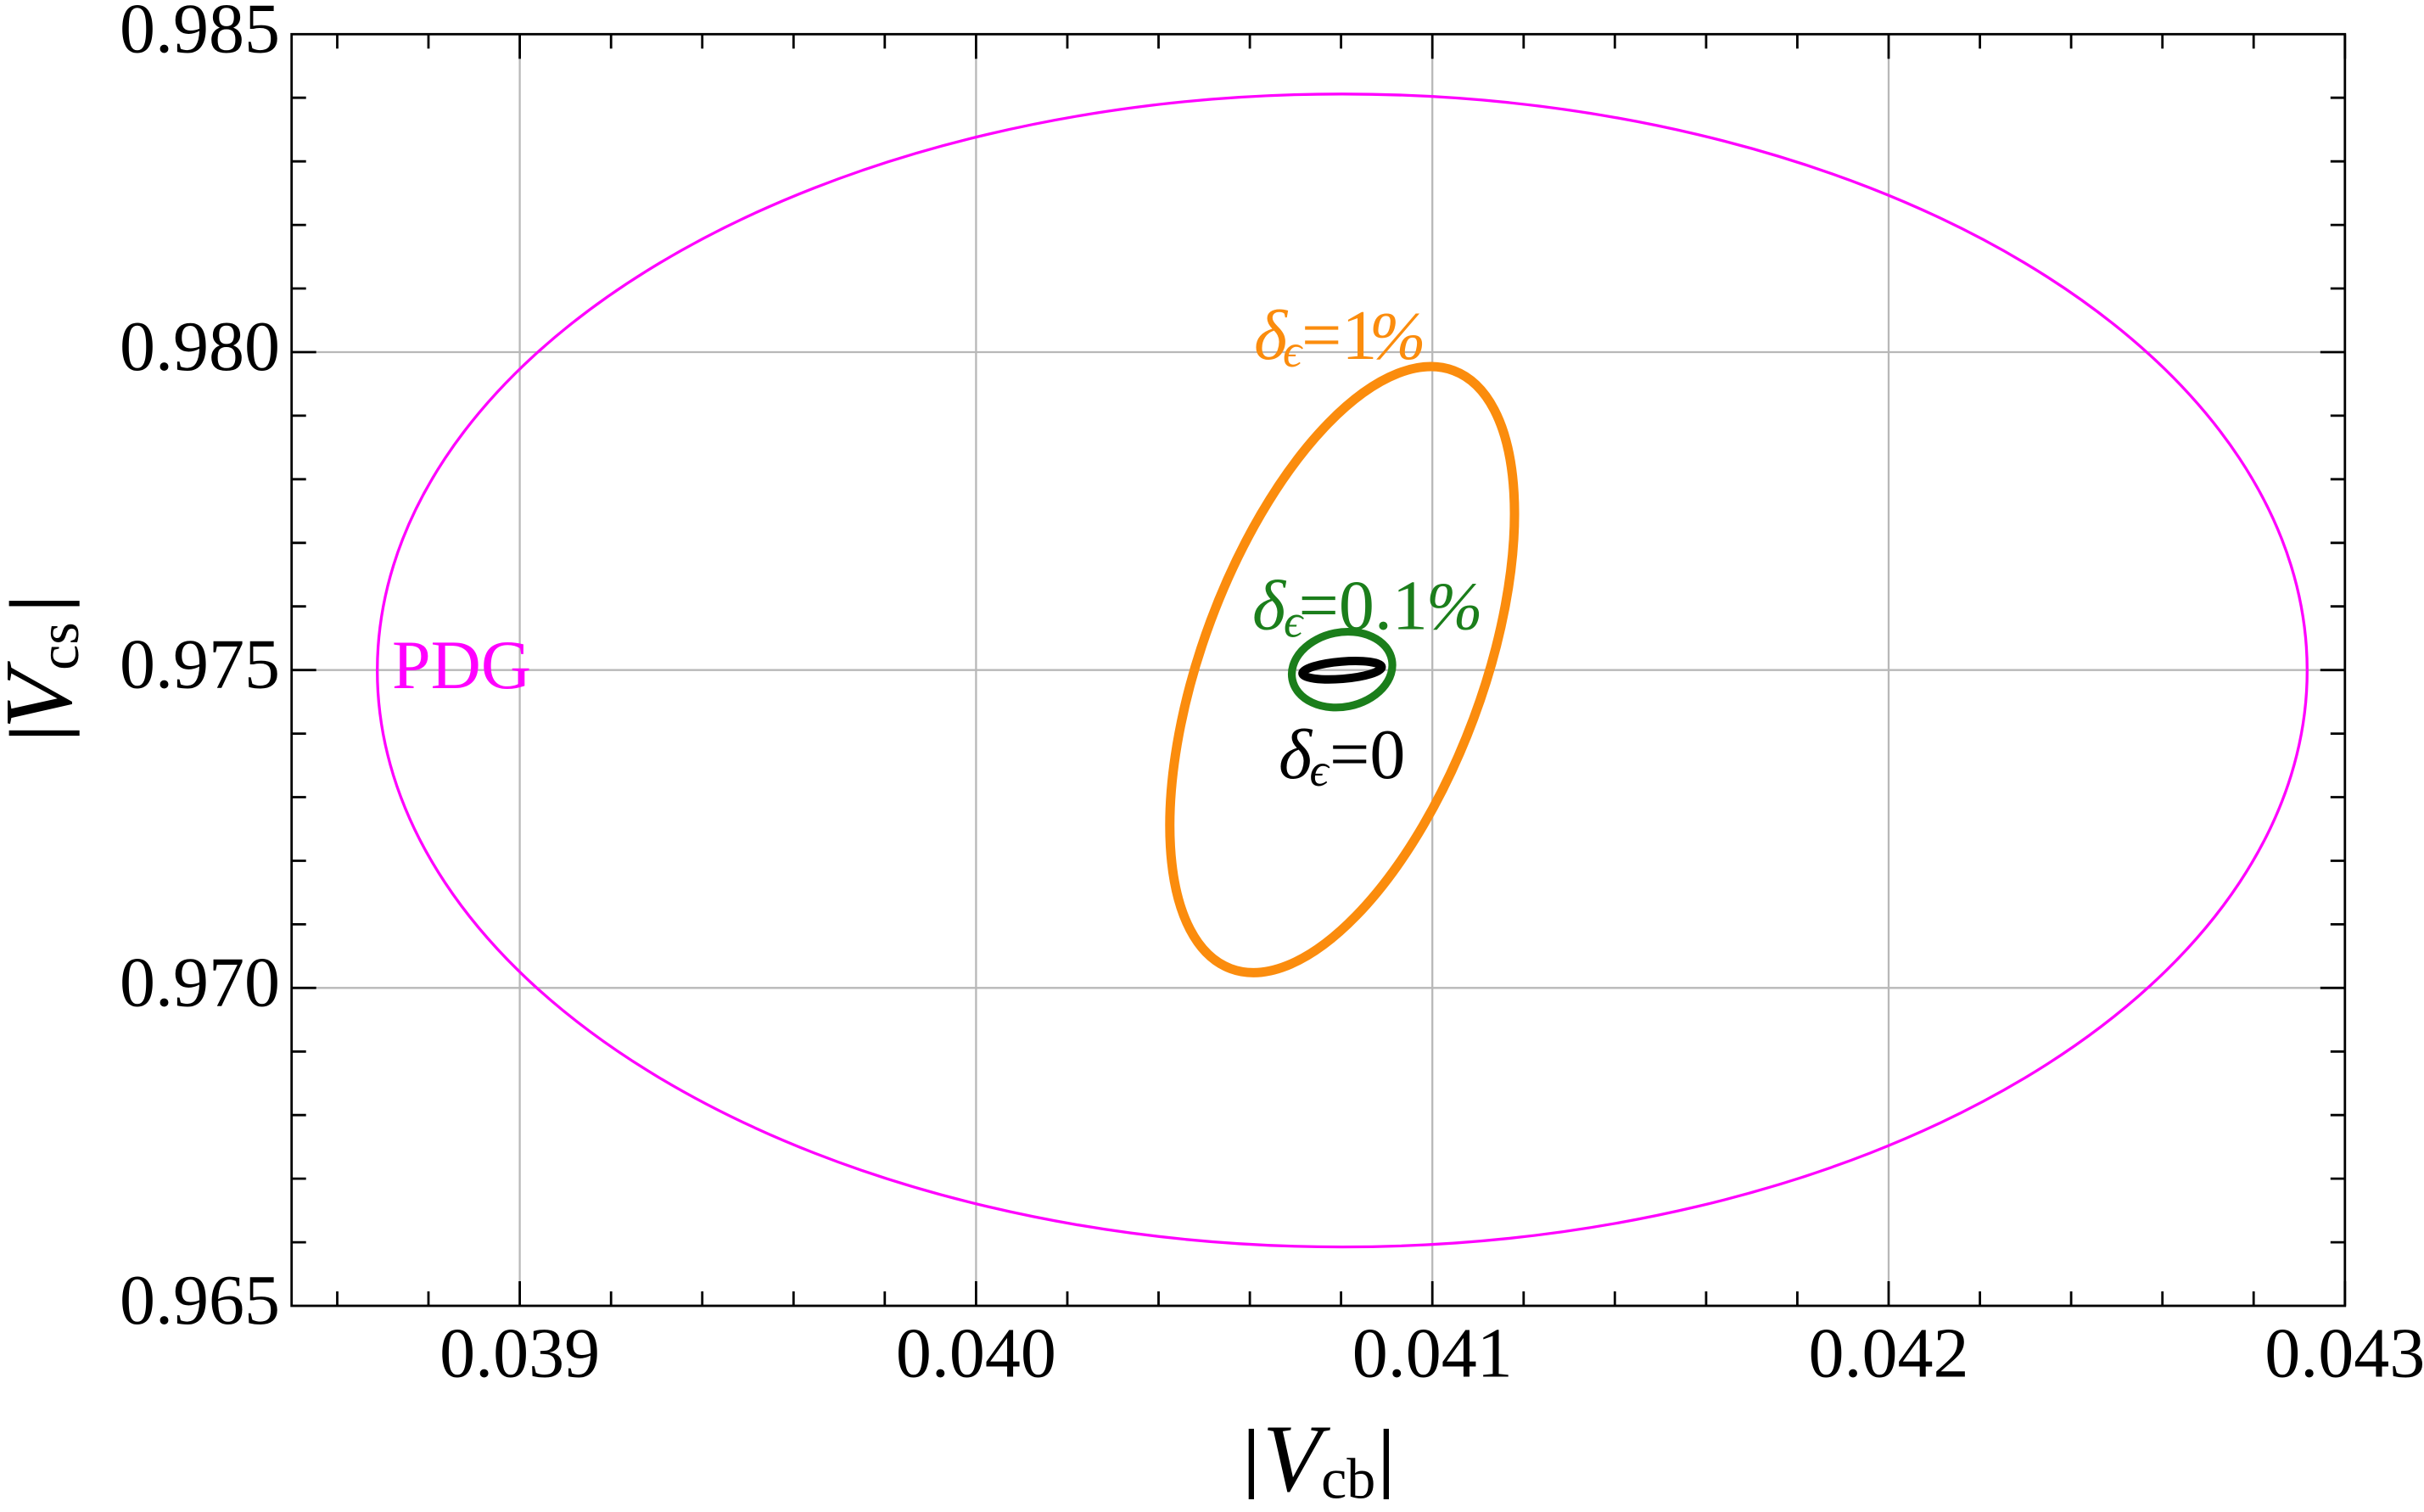  What do you see at coordinates (2344, 1352) in the screenshot?
I see `svg-text: 0.043` at bounding box center [2344, 1352].